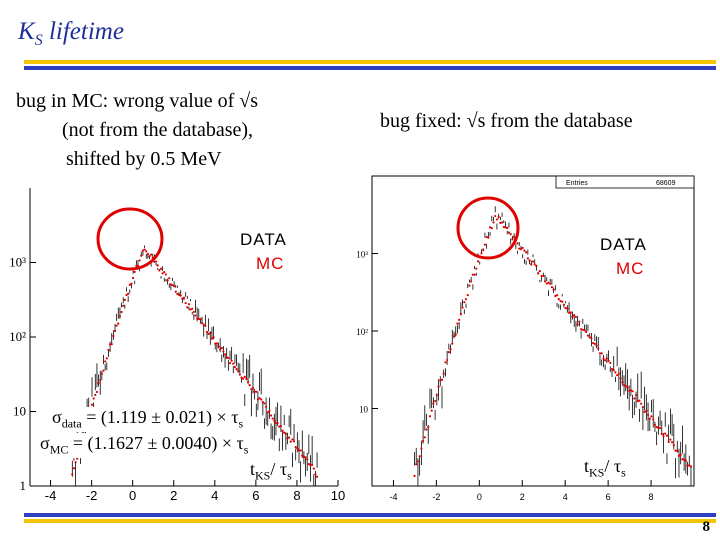  I want to click on right-legend-mc: MC, so click(630, 268).